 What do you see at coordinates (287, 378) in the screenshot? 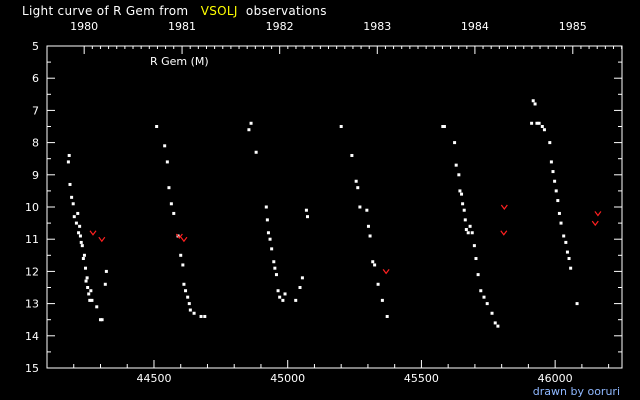
I see `x-tick-label: 45000` at bounding box center [287, 378].